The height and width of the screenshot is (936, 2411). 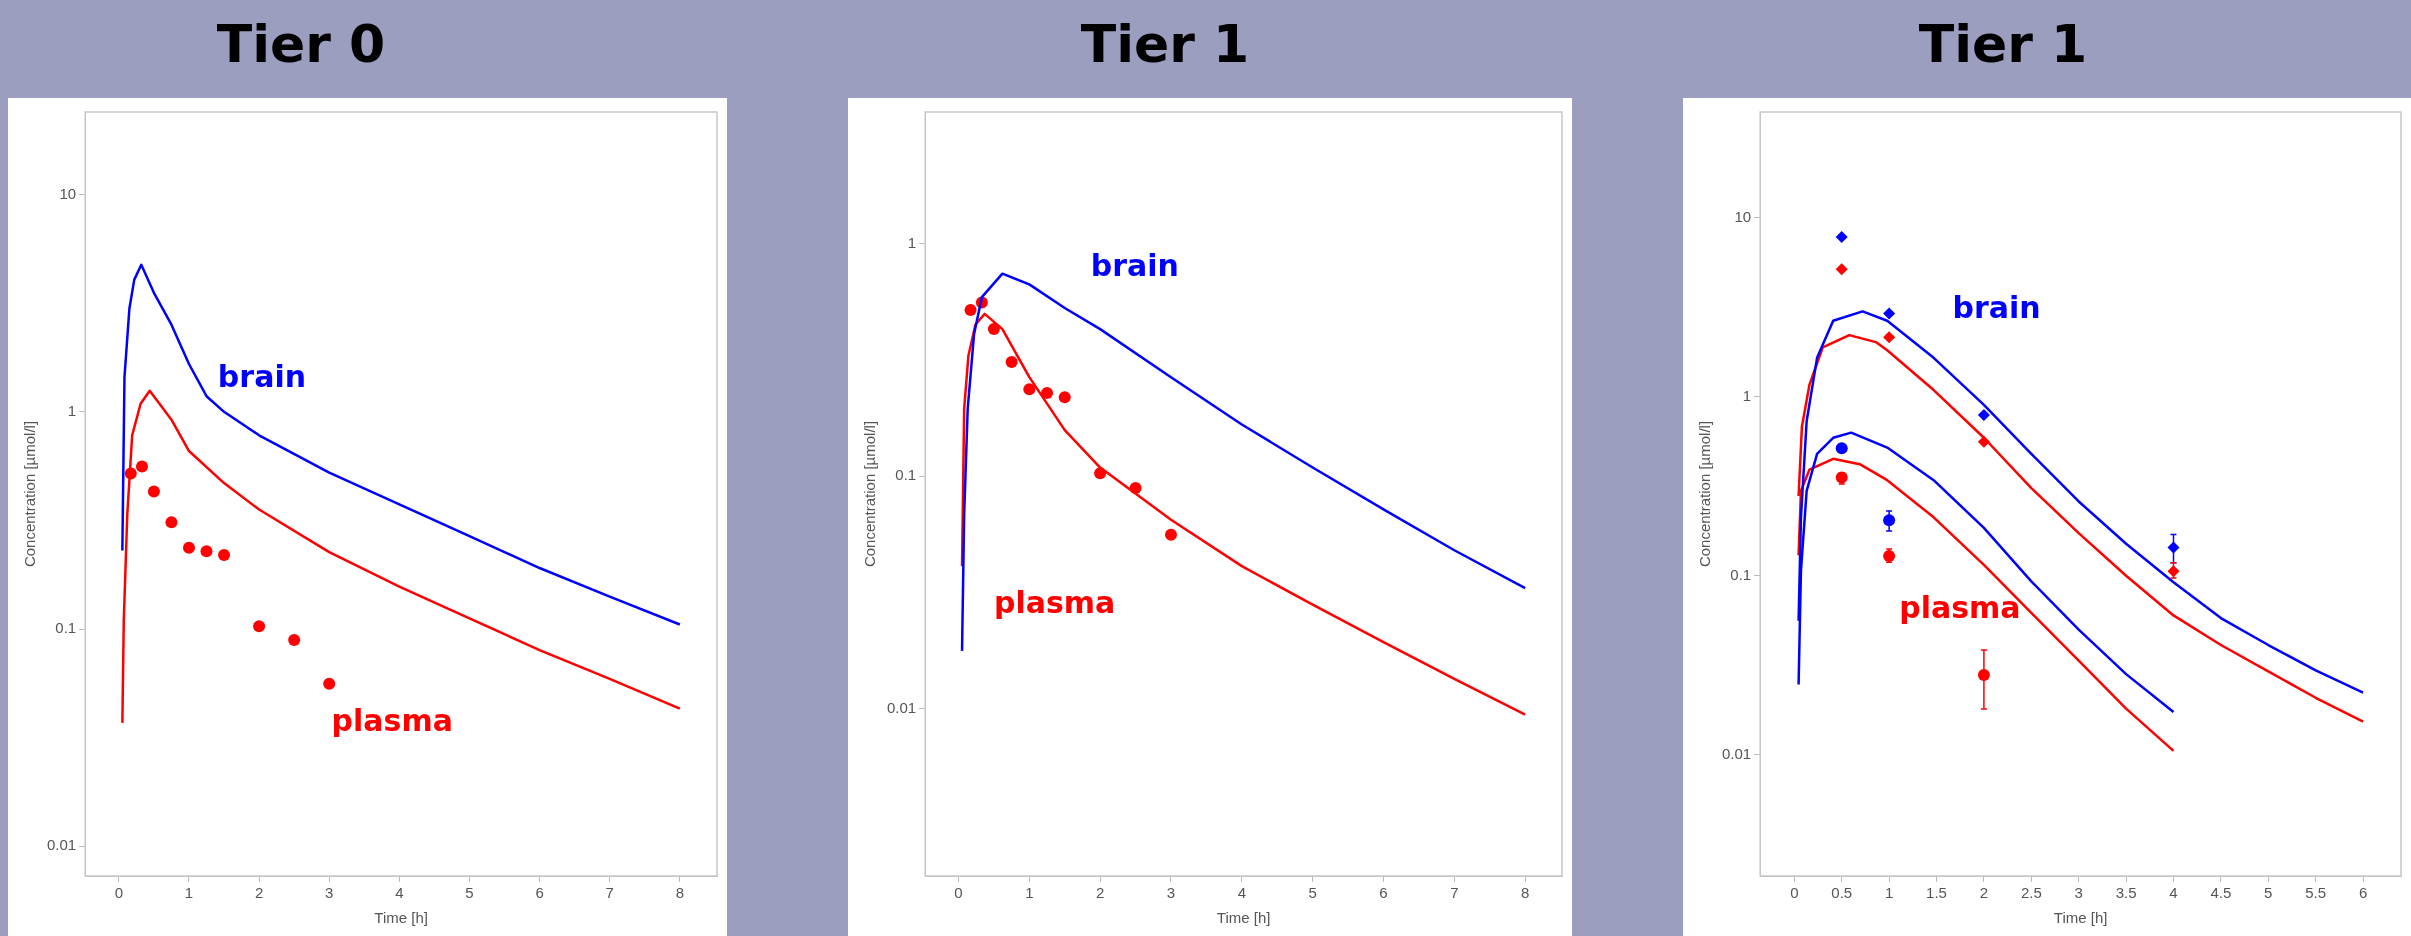 What do you see at coordinates (1054, 602) in the screenshot?
I see `series-label: plasma` at bounding box center [1054, 602].